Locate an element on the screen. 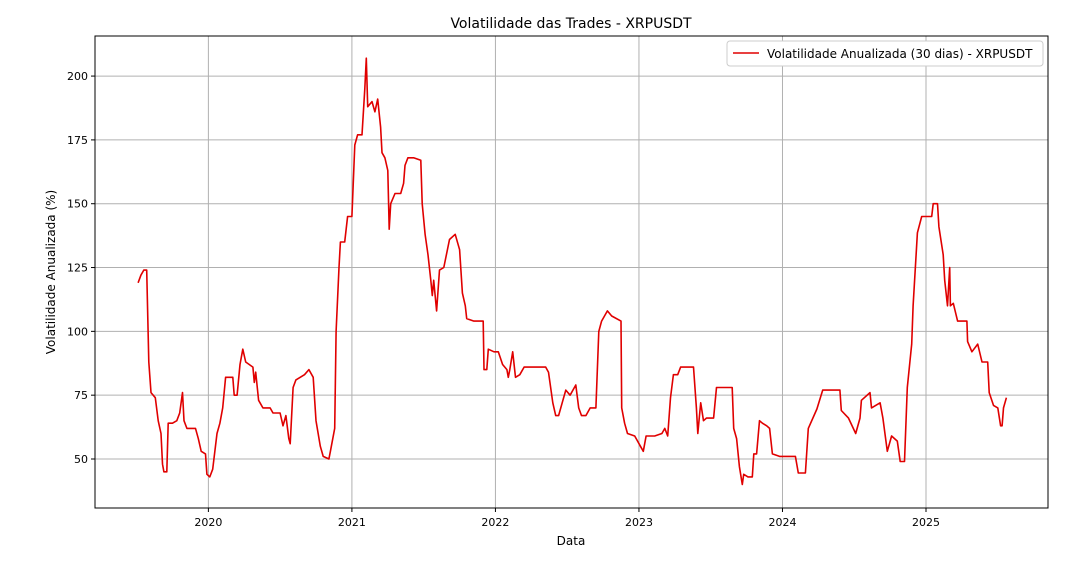  legend-box is located at coordinates (885, 53).